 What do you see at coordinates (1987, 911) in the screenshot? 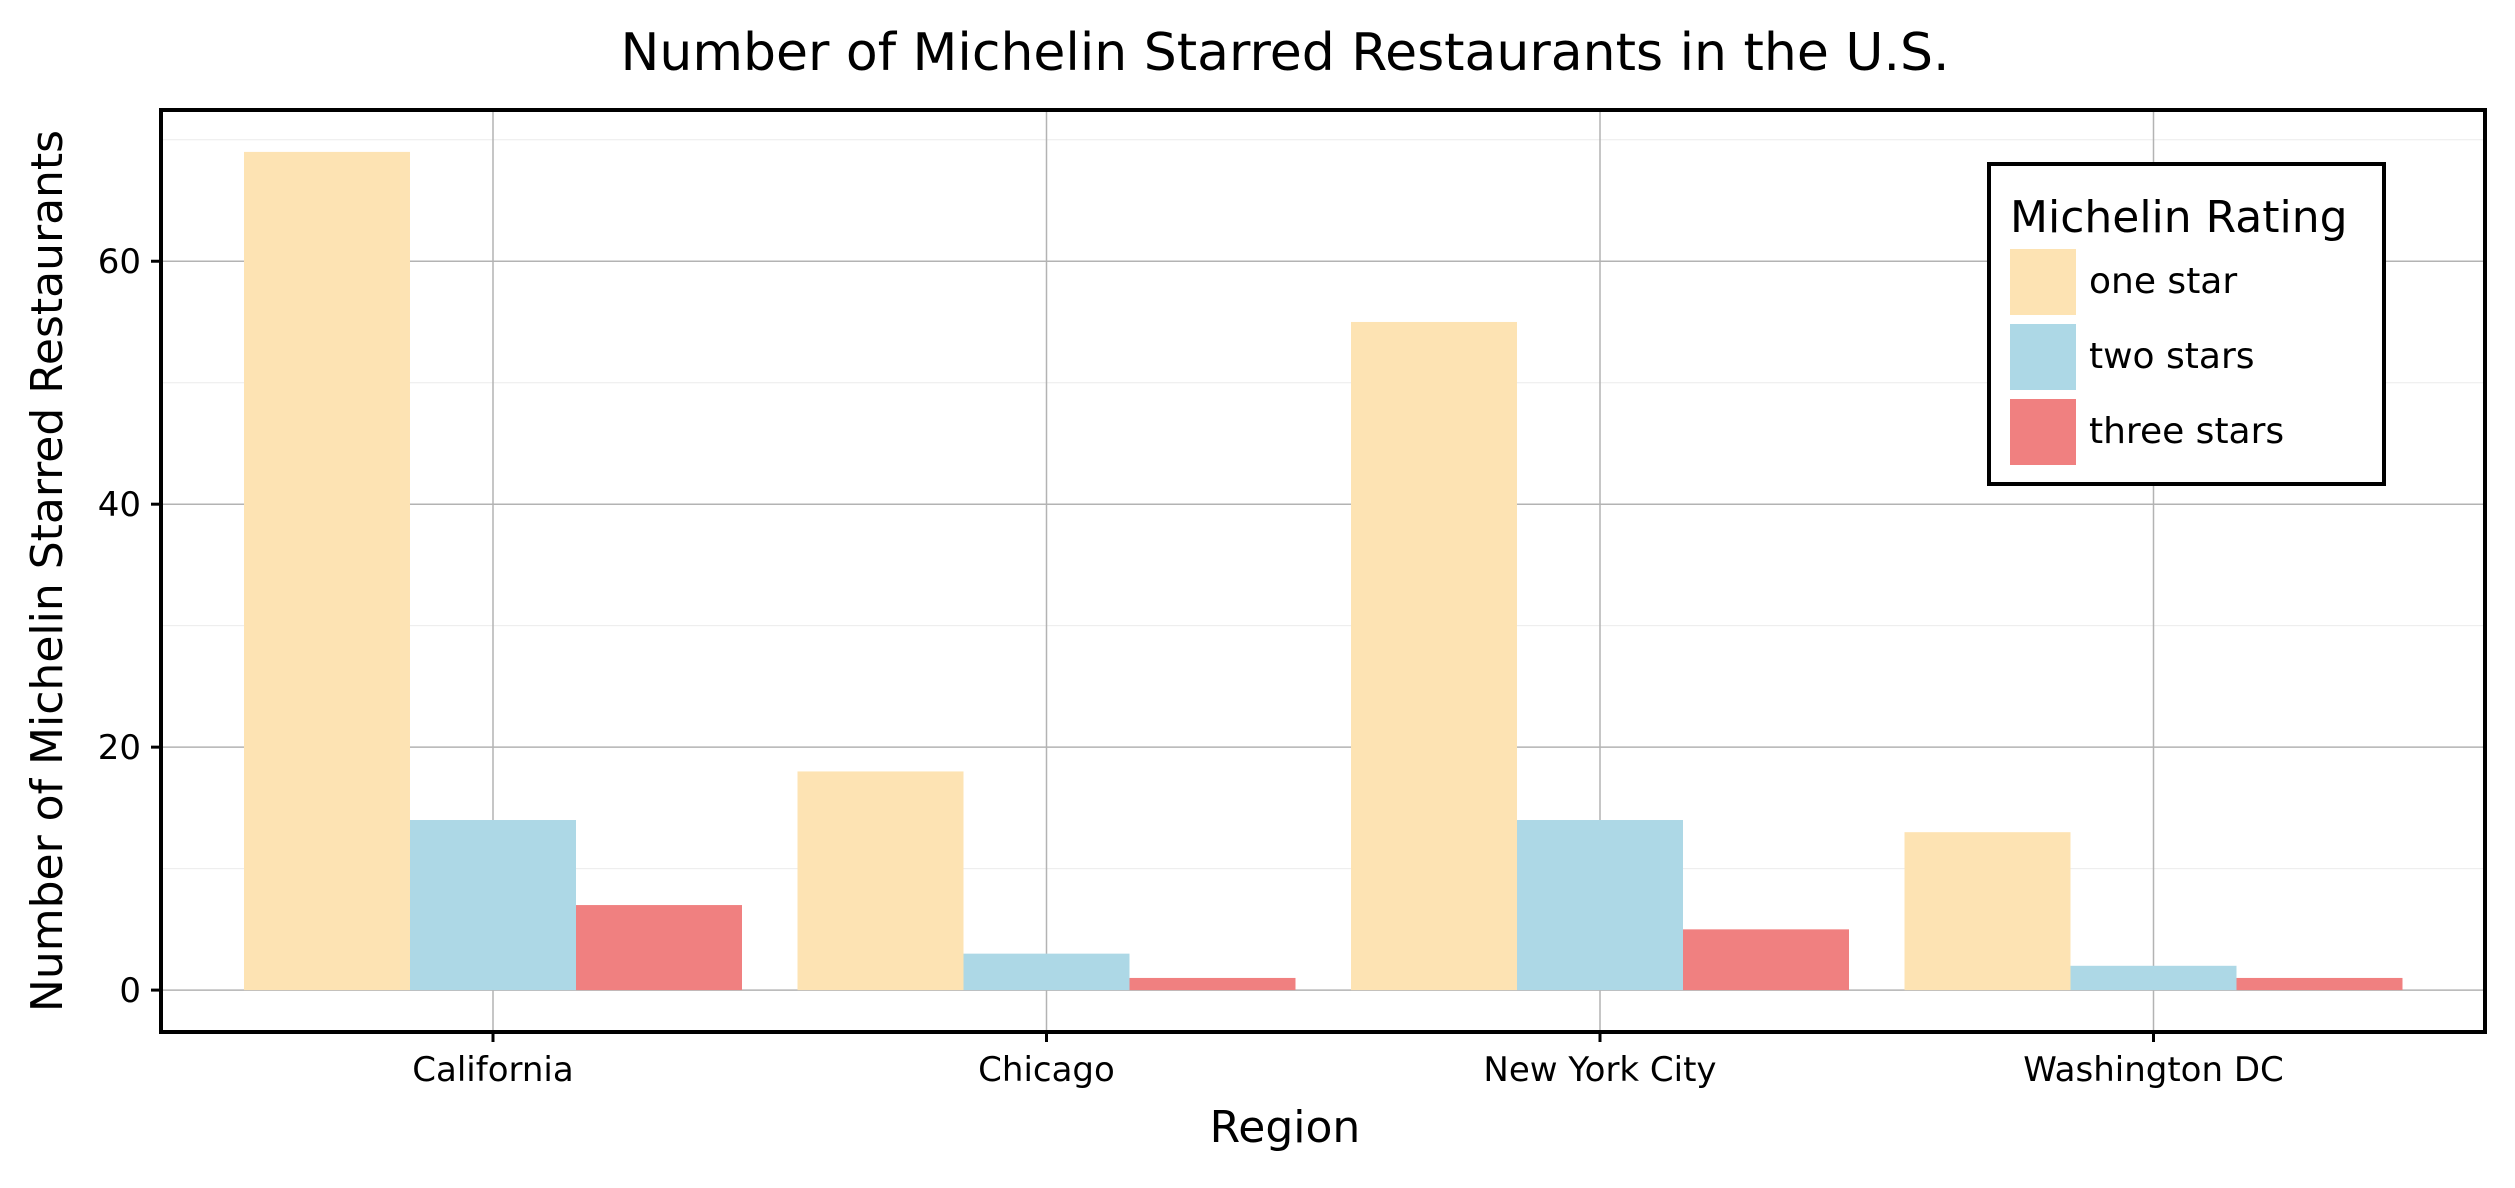
I see `bar-one-star-washington-dc` at bounding box center [1987, 911].